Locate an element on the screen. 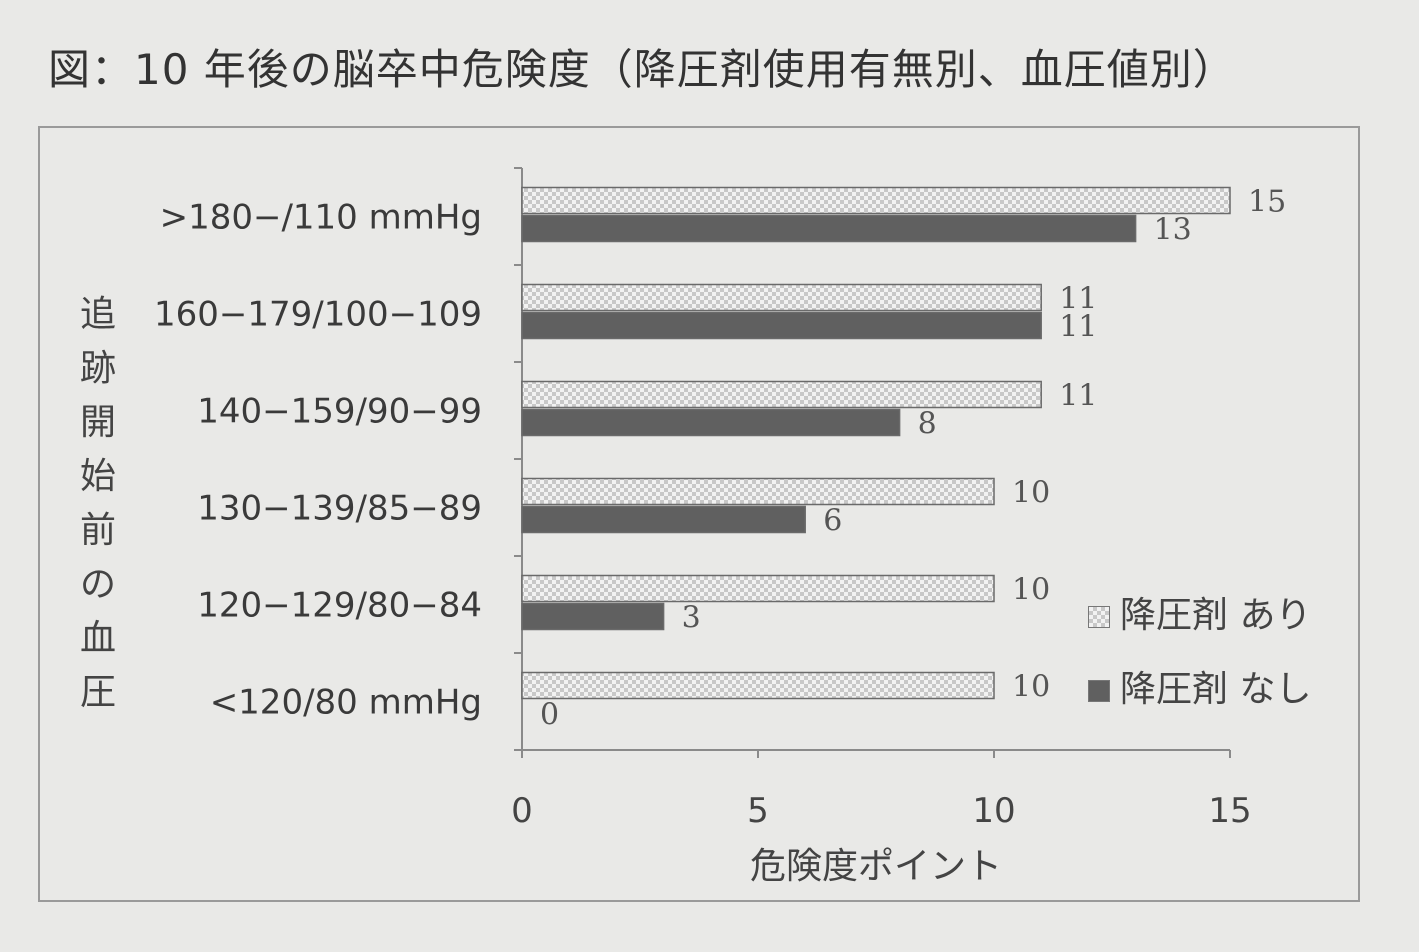 This screenshot has height=952, width=1419. legend-swatch-solid is located at coordinates (1099, 691).